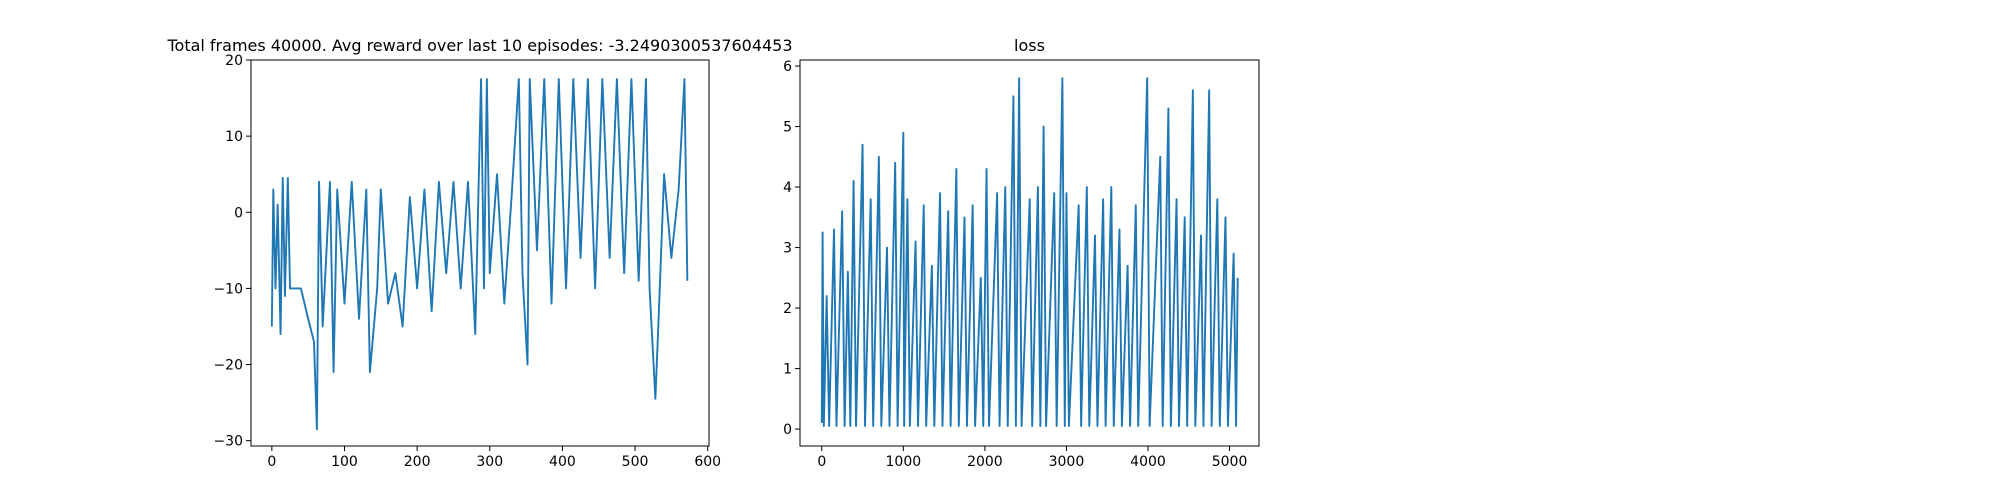 The image size is (2000, 500). What do you see at coordinates (787, 188) in the screenshot?
I see `y-tick-label: 4` at bounding box center [787, 188].